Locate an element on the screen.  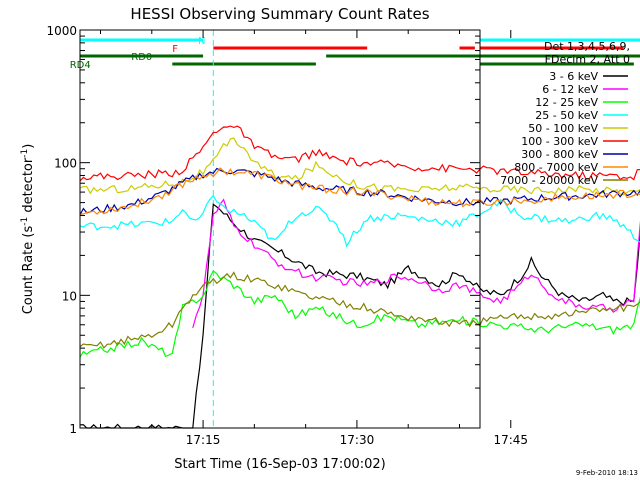
flag-label-rd0: RD0 is located at coordinates (141, 57).